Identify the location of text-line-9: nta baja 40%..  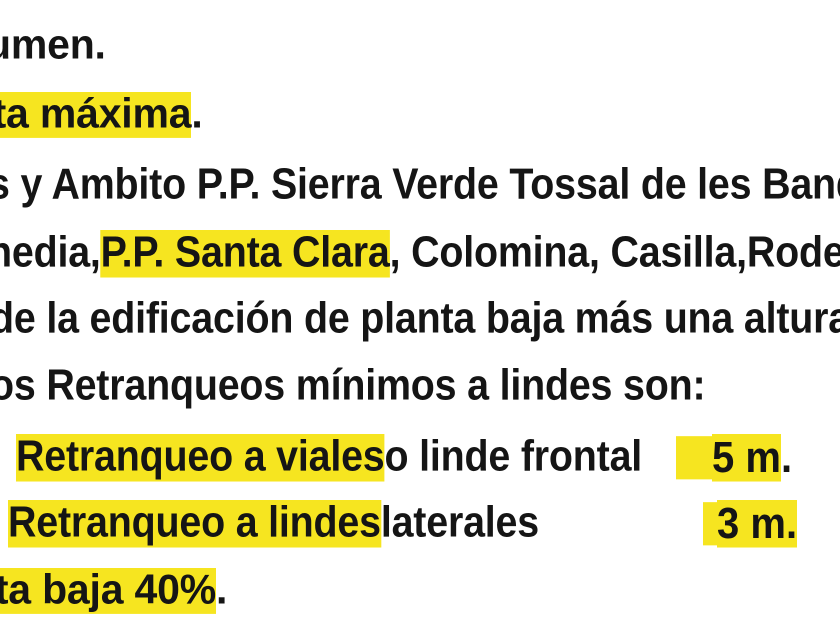
(113, 591).